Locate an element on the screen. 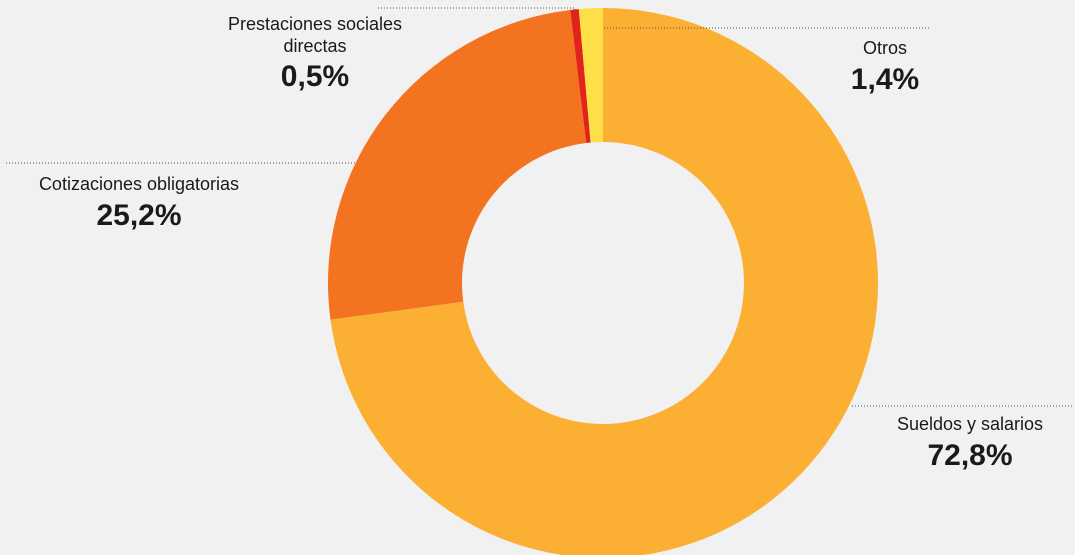  label-sueldos: Sueldos y salarios 72,8% is located at coordinates (970, 444).